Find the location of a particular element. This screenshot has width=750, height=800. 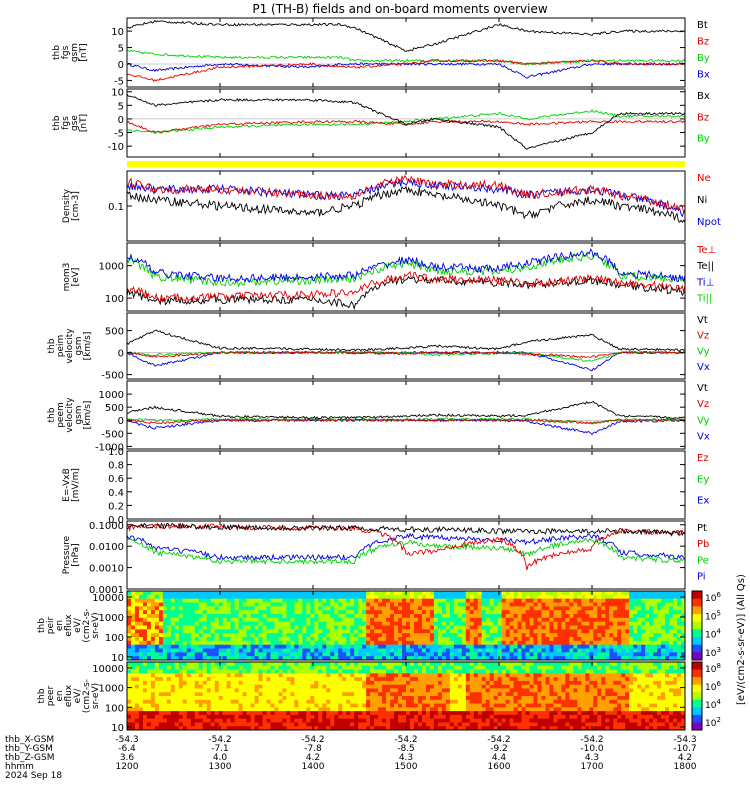

y-axis-label: peem is located at coordinates (61, 415).